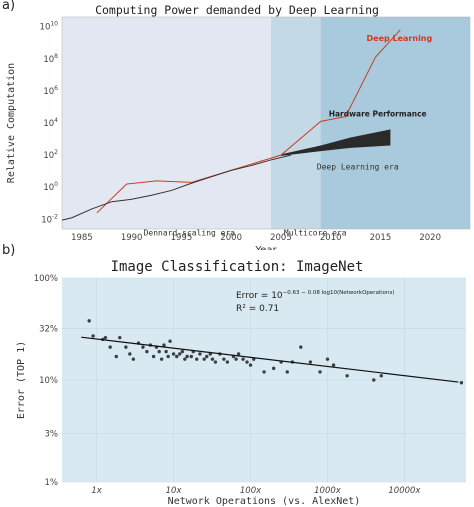 The image size is (474, 507). What do you see at coordinates (404, 491) in the screenshot?
I see `x-tick-b-4: 10000x` at bounding box center [404, 491].